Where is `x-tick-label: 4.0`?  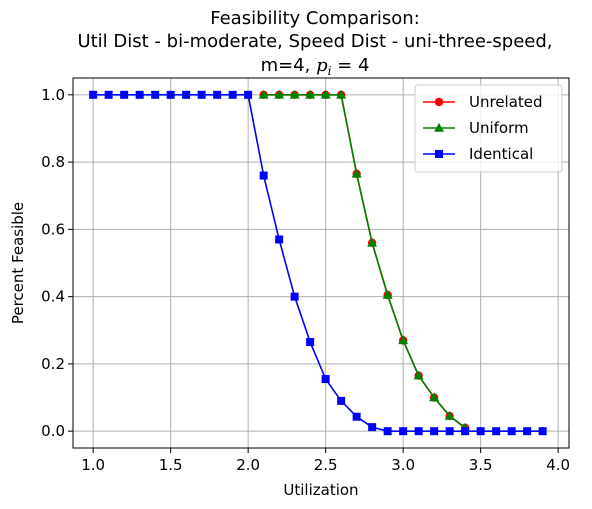
x-tick-label: 4.0 is located at coordinates (558, 465).